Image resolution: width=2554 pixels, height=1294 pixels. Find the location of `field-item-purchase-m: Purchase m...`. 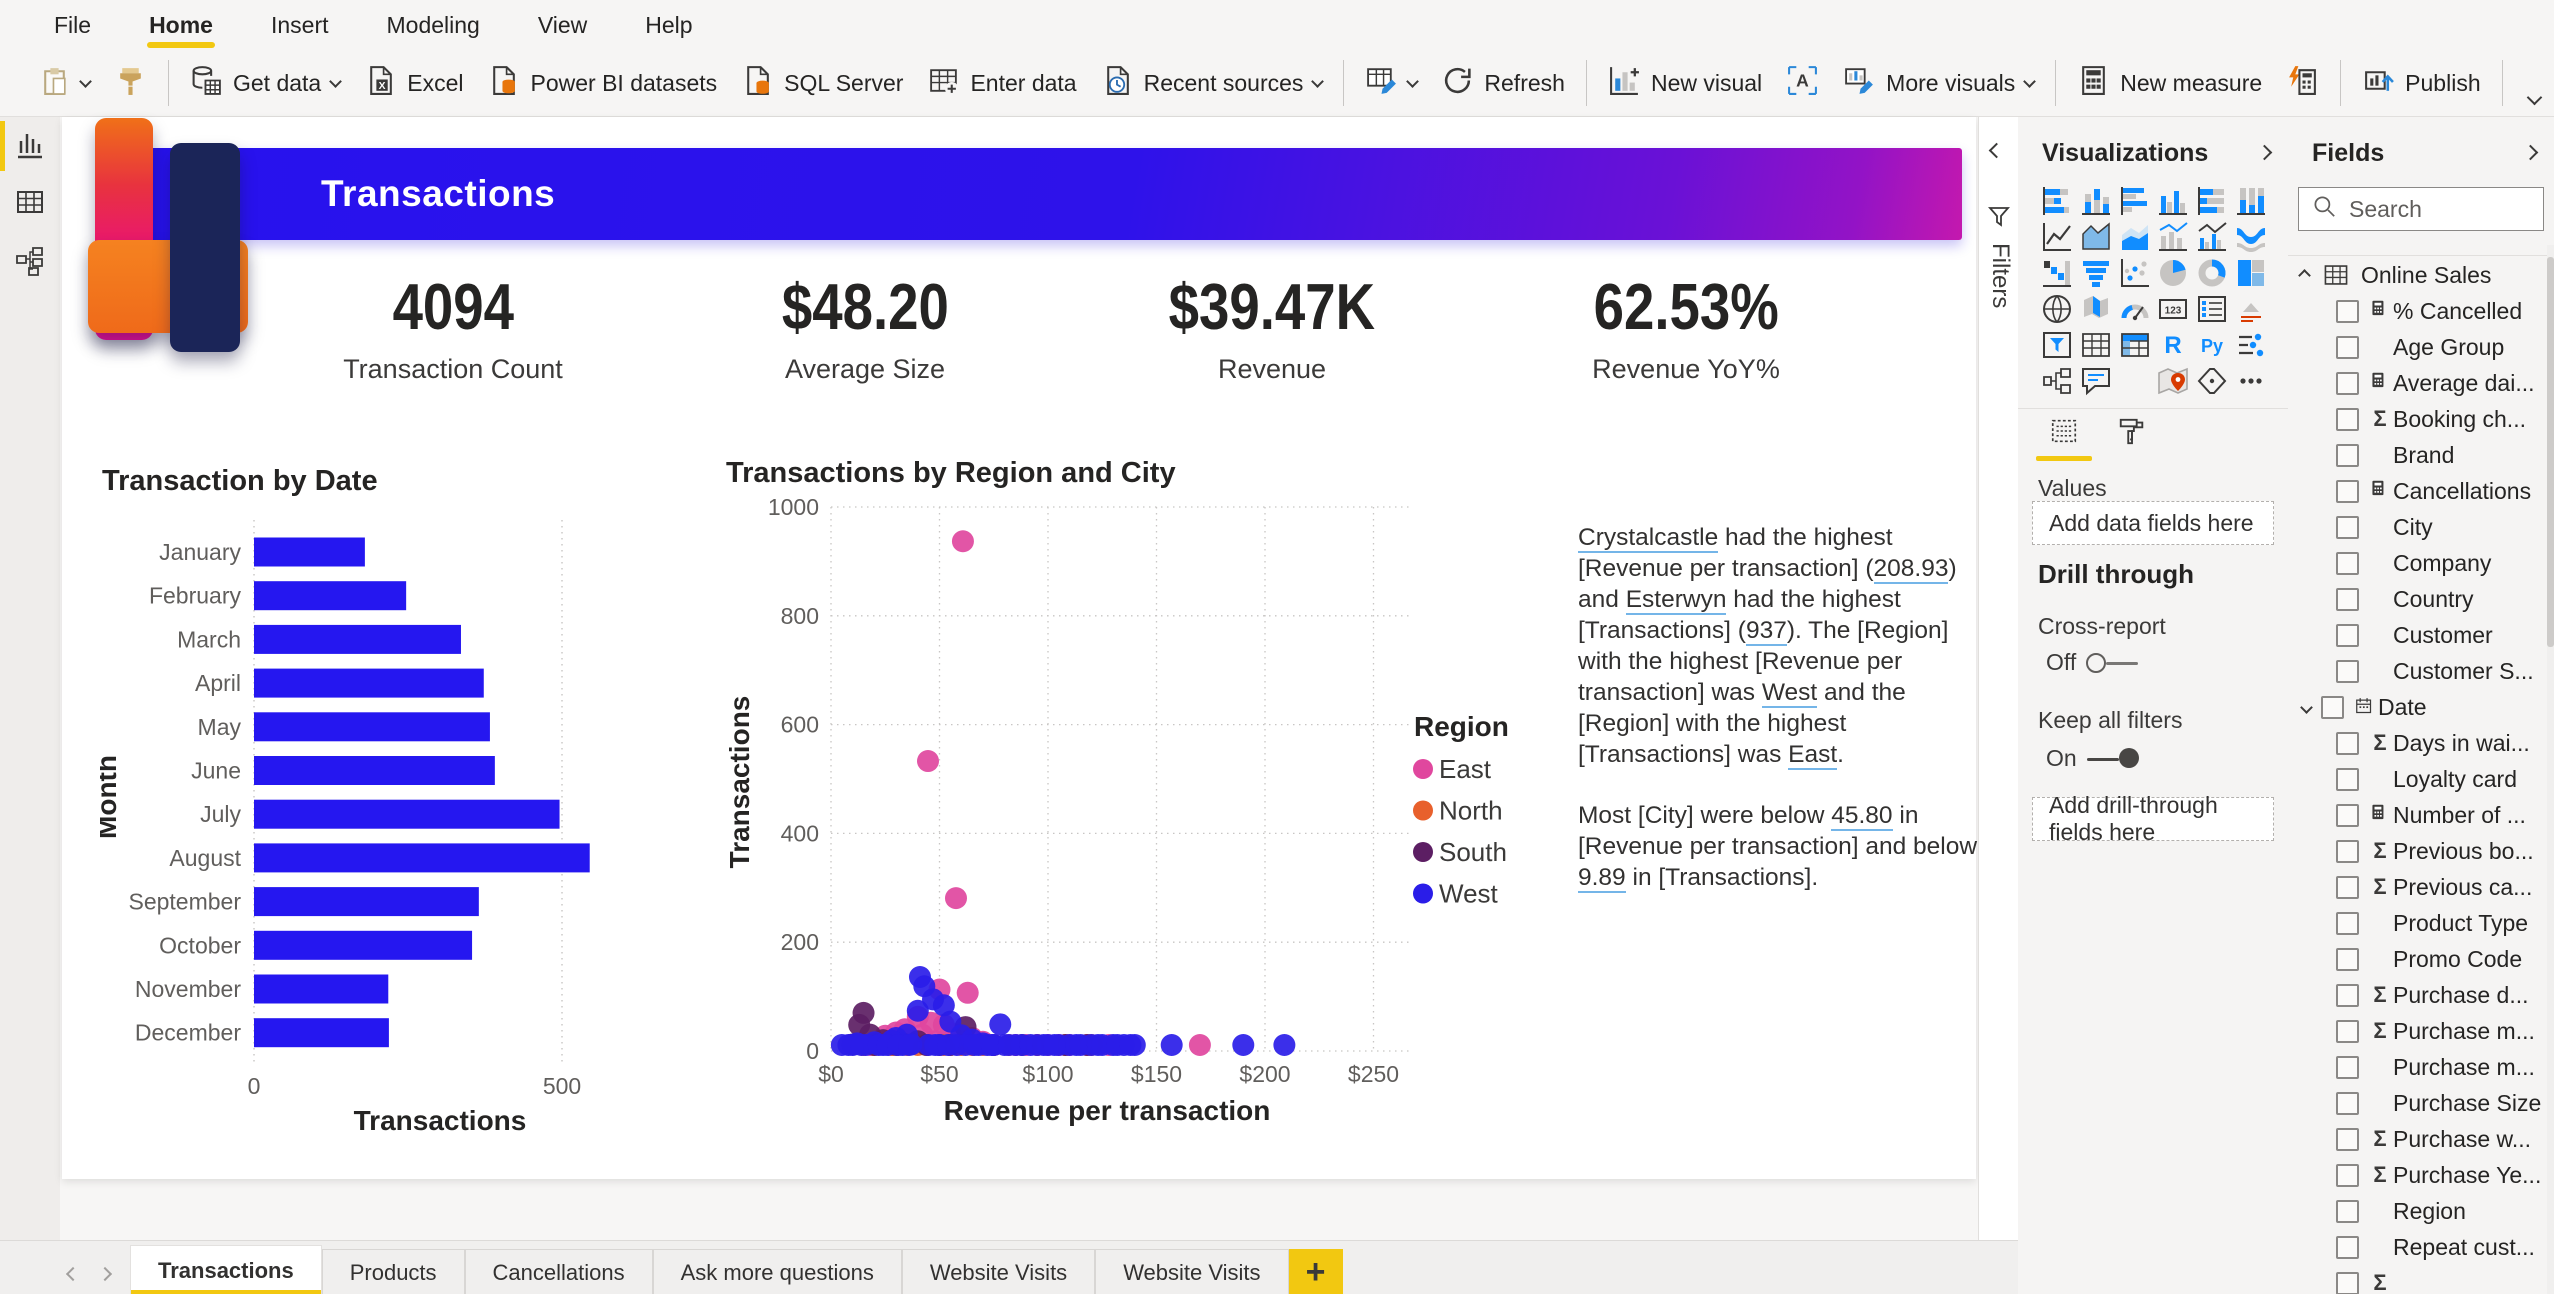

field-item-purchase-m: Purchase m... is located at coordinates (2417, 1067).